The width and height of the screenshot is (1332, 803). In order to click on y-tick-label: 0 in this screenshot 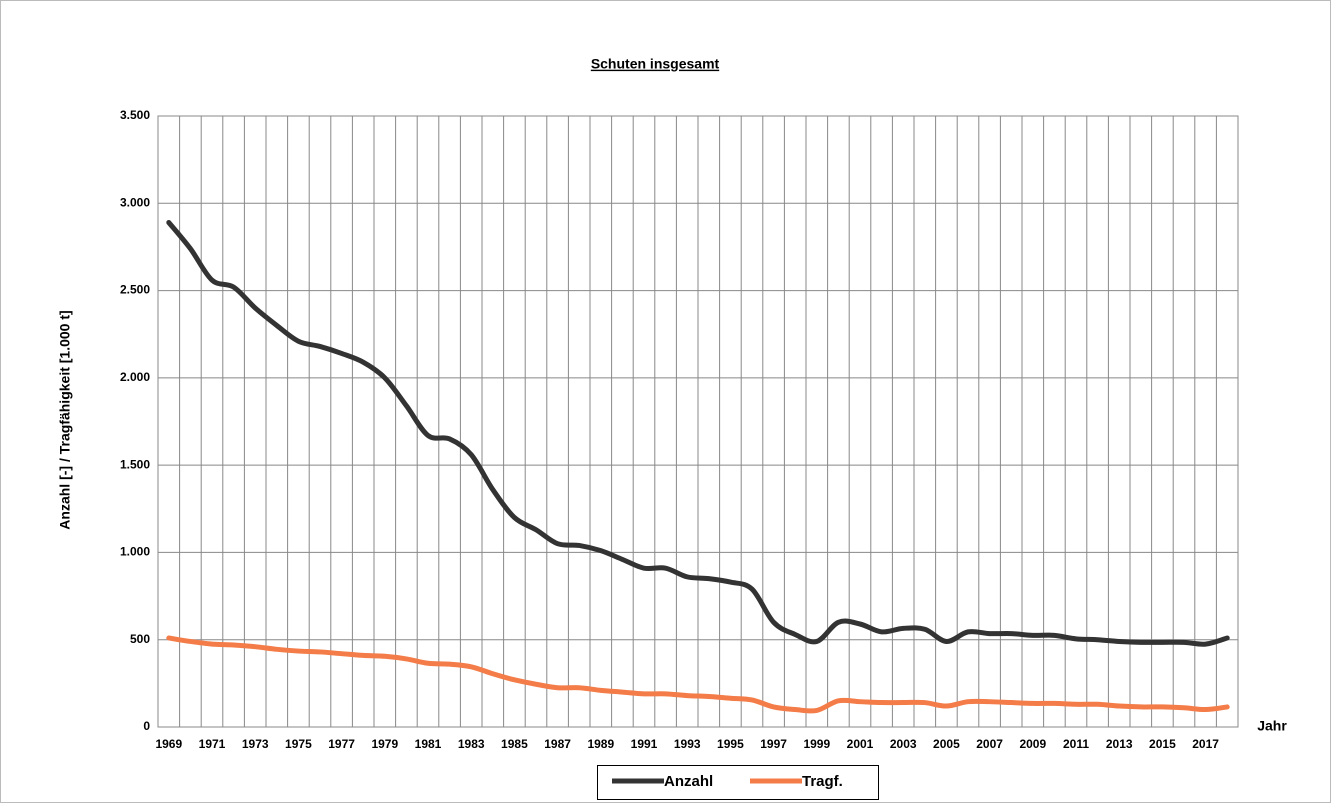, I will do `click(146, 726)`.